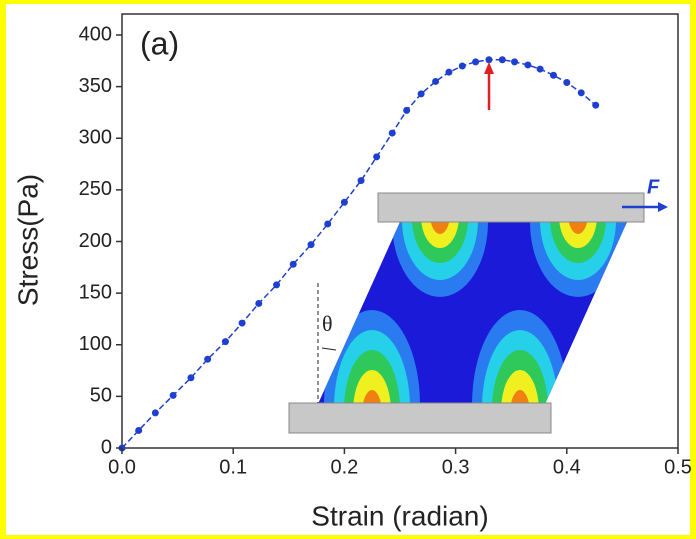 This screenshot has height=539, width=696. I want to click on angle-arrow, so click(329, 349).